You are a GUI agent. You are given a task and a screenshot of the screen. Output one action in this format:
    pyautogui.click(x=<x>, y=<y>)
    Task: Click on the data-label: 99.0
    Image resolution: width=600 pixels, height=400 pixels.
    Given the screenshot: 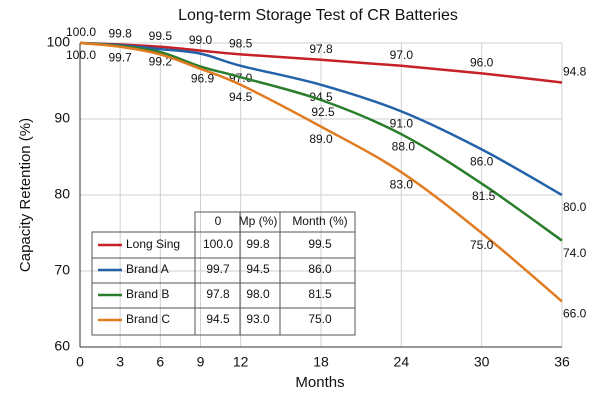 What is the action you would take?
    pyautogui.click(x=201, y=40)
    